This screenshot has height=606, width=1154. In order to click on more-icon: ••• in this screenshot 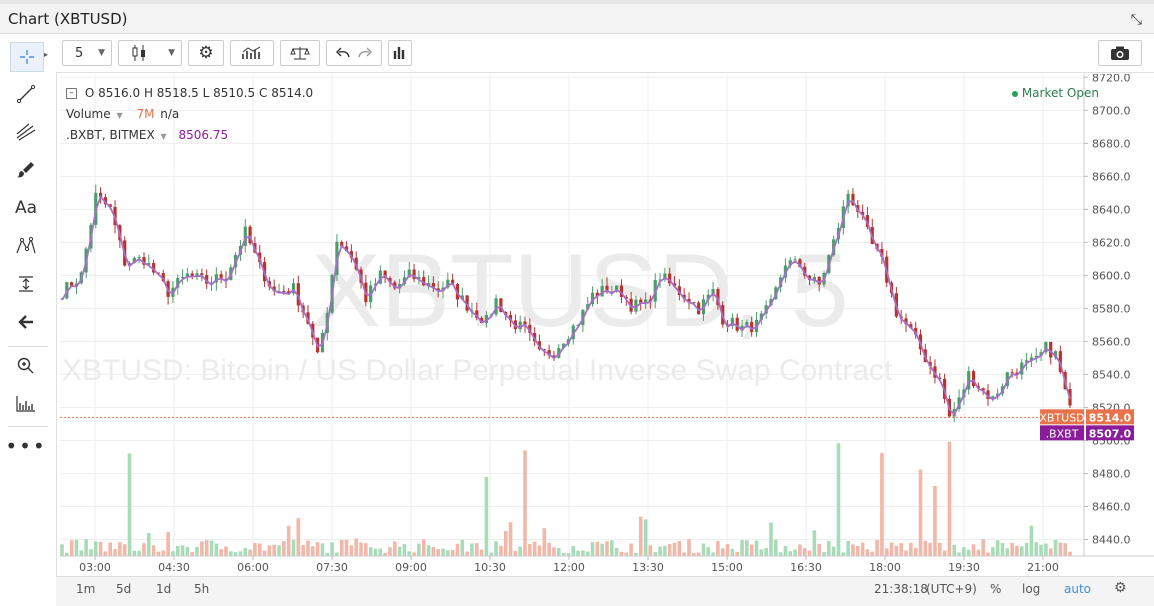, I will do `click(26, 446)`.